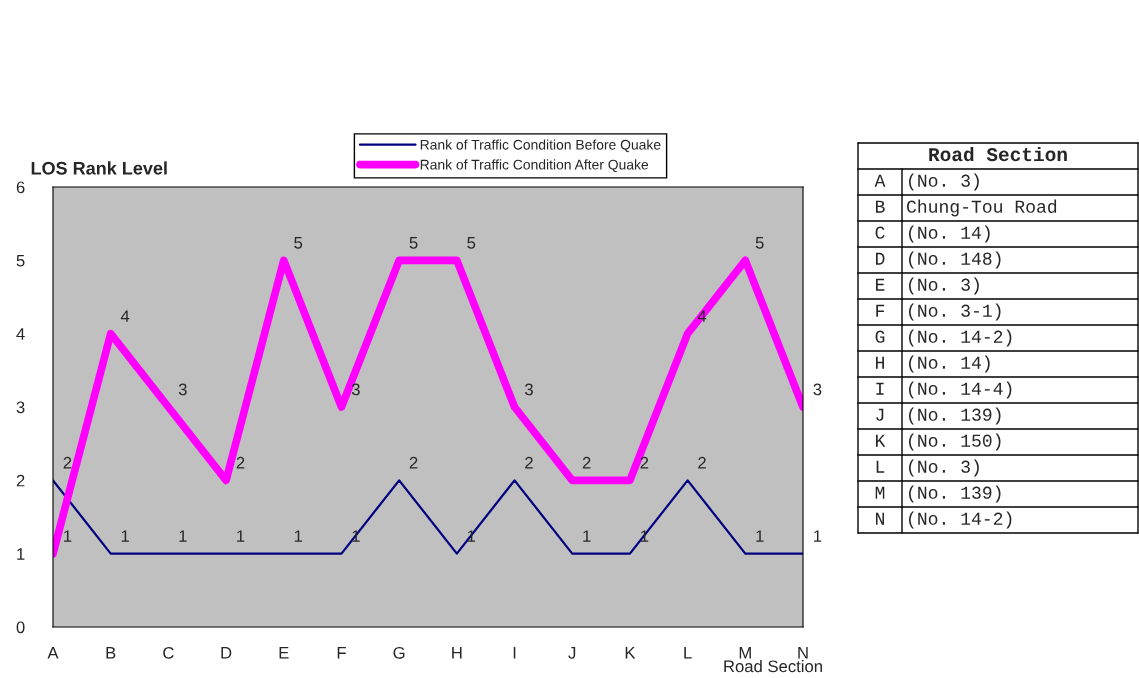 Image resolution: width=1139 pixels, height=678 pixels. What do you see at coordinates (514, 653) in the screenshot?
I see `x-tick-label: I` at bounding box center [514, 653].